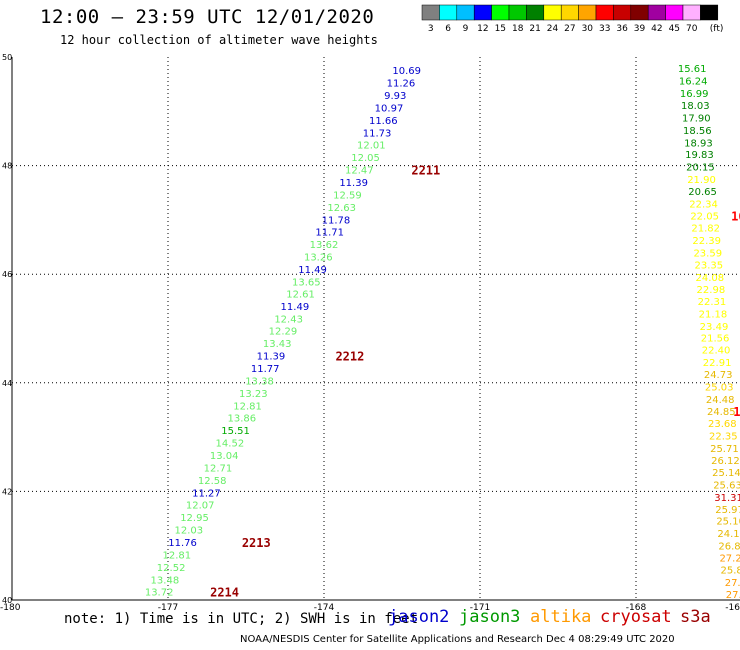 The height and width of the screenshot is (650, 740). I want to click on wave-height-label: 13.86, so click(242, 419).